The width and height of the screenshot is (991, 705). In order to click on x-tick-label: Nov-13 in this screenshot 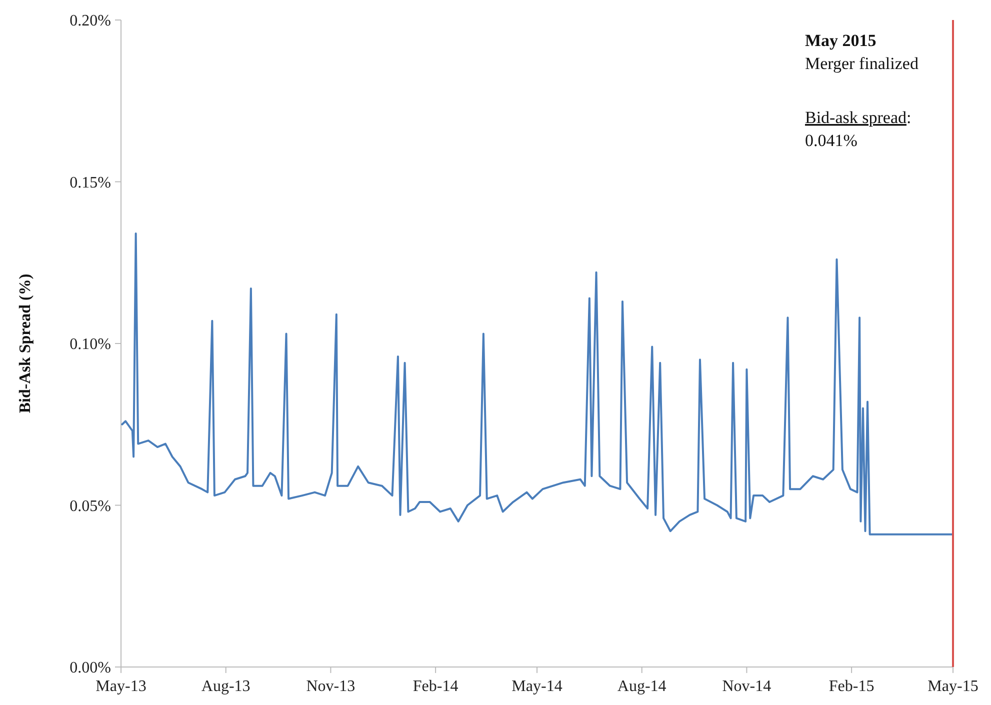, I will do `click(331, 686)`.